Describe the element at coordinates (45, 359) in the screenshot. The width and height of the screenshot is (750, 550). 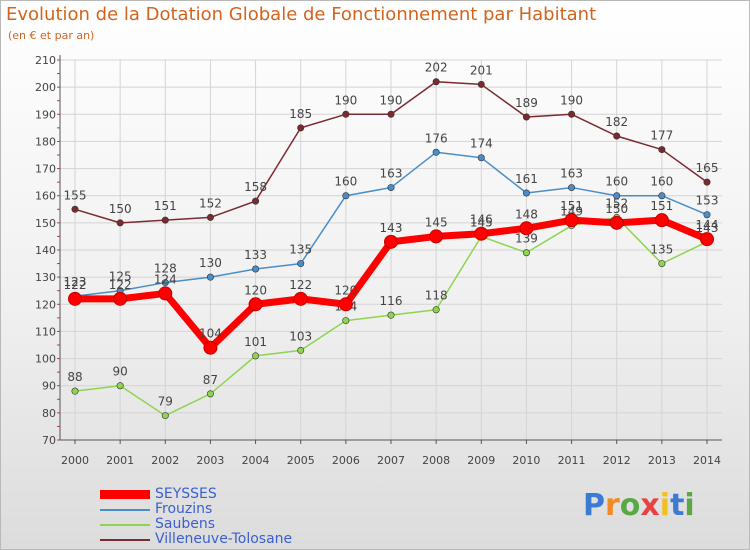
I see `y-tick-label: 100` at that location.